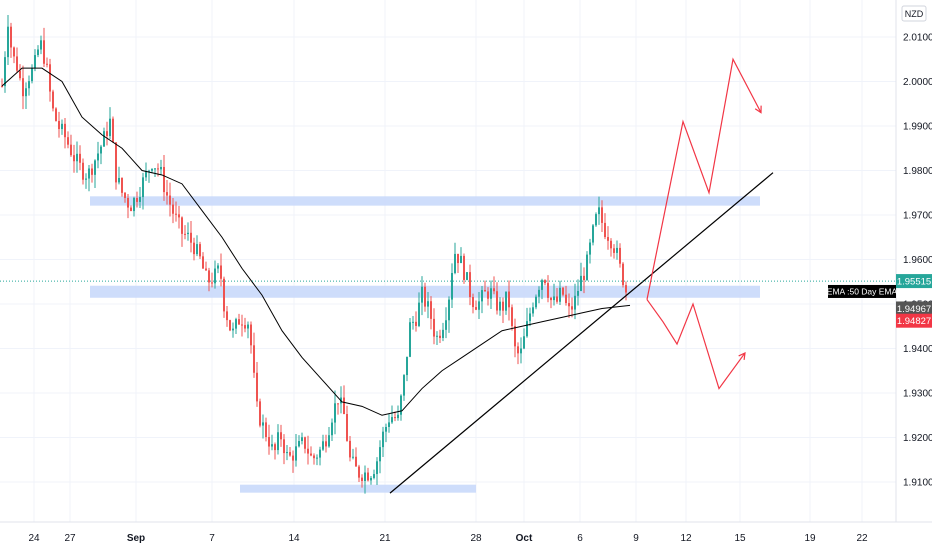 This screenshot has width=932, height=550. I want to click on y-tick-label: 1.96000, so click(917, 260).